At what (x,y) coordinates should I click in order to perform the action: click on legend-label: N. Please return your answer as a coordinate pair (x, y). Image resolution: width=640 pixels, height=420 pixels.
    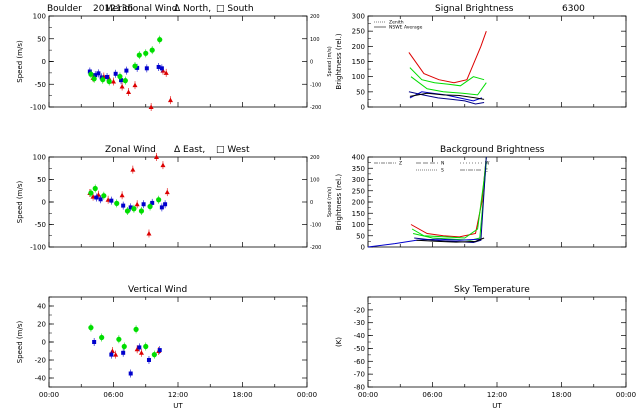
    Looking at the image, I should click on (442, 164).